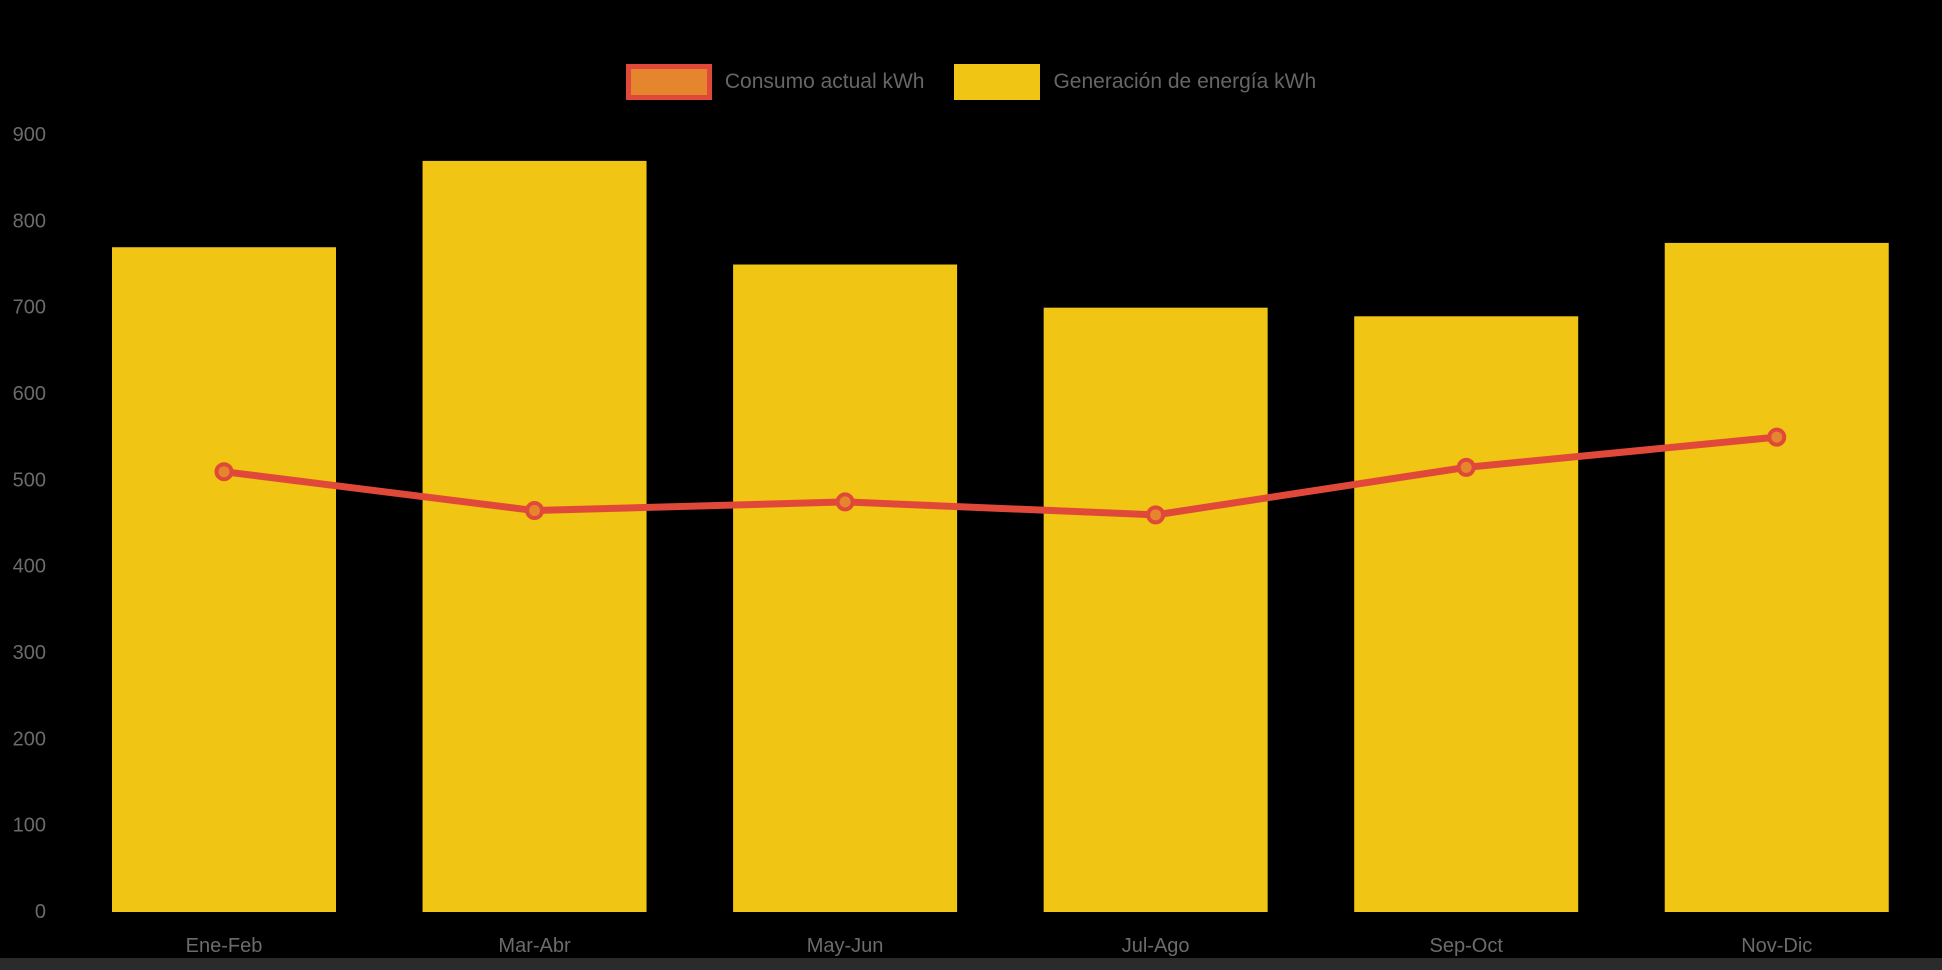 The image size is (1942, 970). What do you see at coordinates (1777, 437) in the screenshot?
I see `line-marker-Nov-Dic` at bounding box center [1777, 437].